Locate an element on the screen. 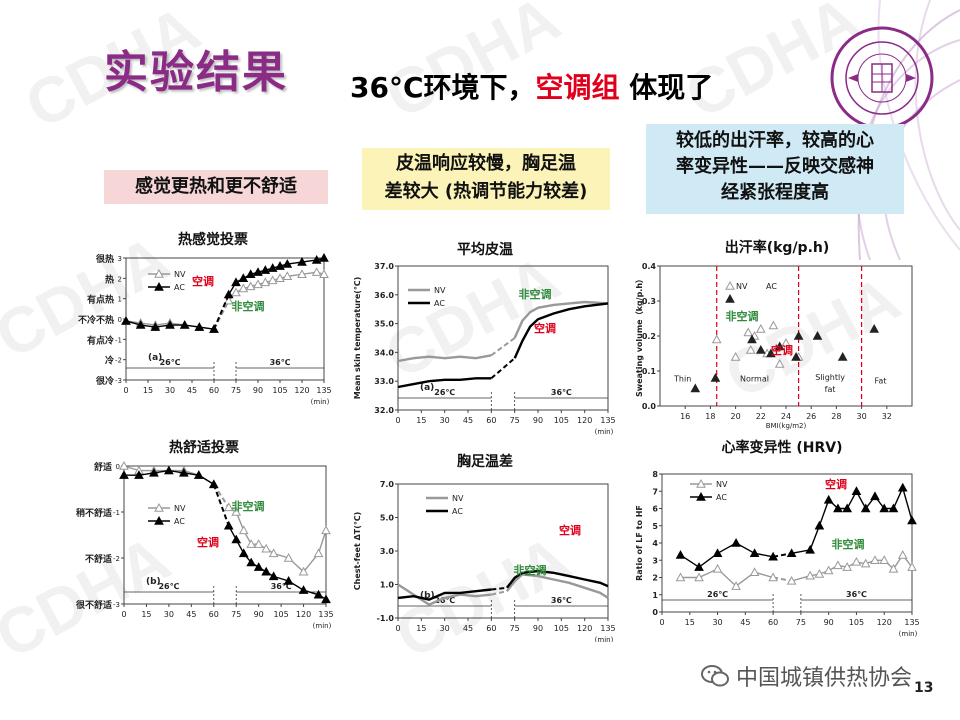 Image resolution: width=960 pixels, height=720 pixels. y-tick-label: 34.0 is located at coordinates (384, 352).